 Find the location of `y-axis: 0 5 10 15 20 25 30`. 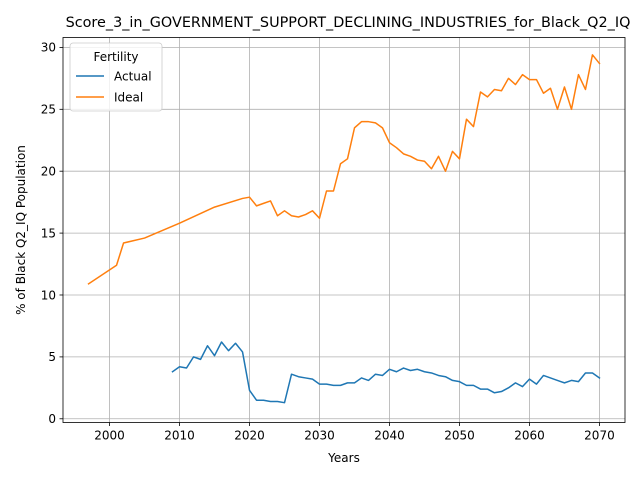

y-axis: 0 5 10 15 20 25 30 is located at coordinates (52, 233).